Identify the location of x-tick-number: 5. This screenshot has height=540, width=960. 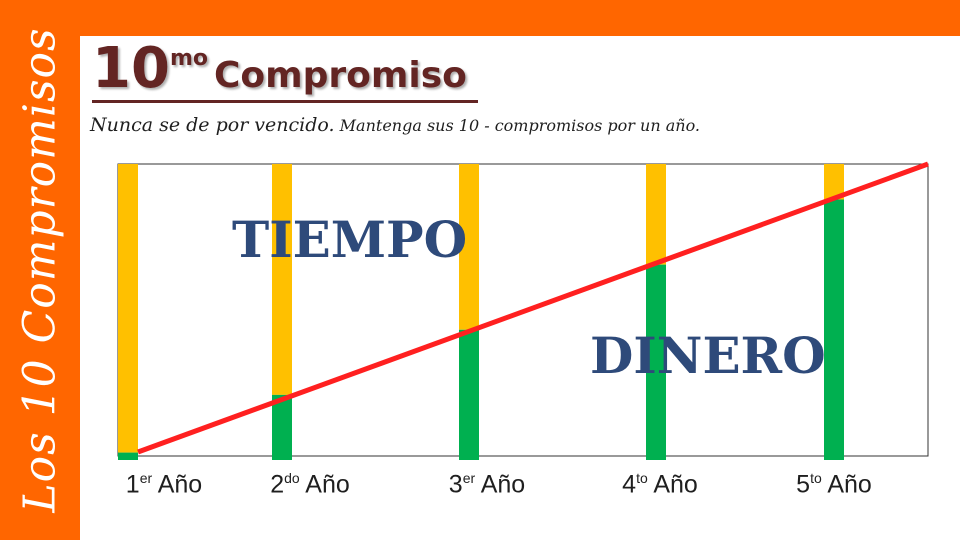
(803, 484).